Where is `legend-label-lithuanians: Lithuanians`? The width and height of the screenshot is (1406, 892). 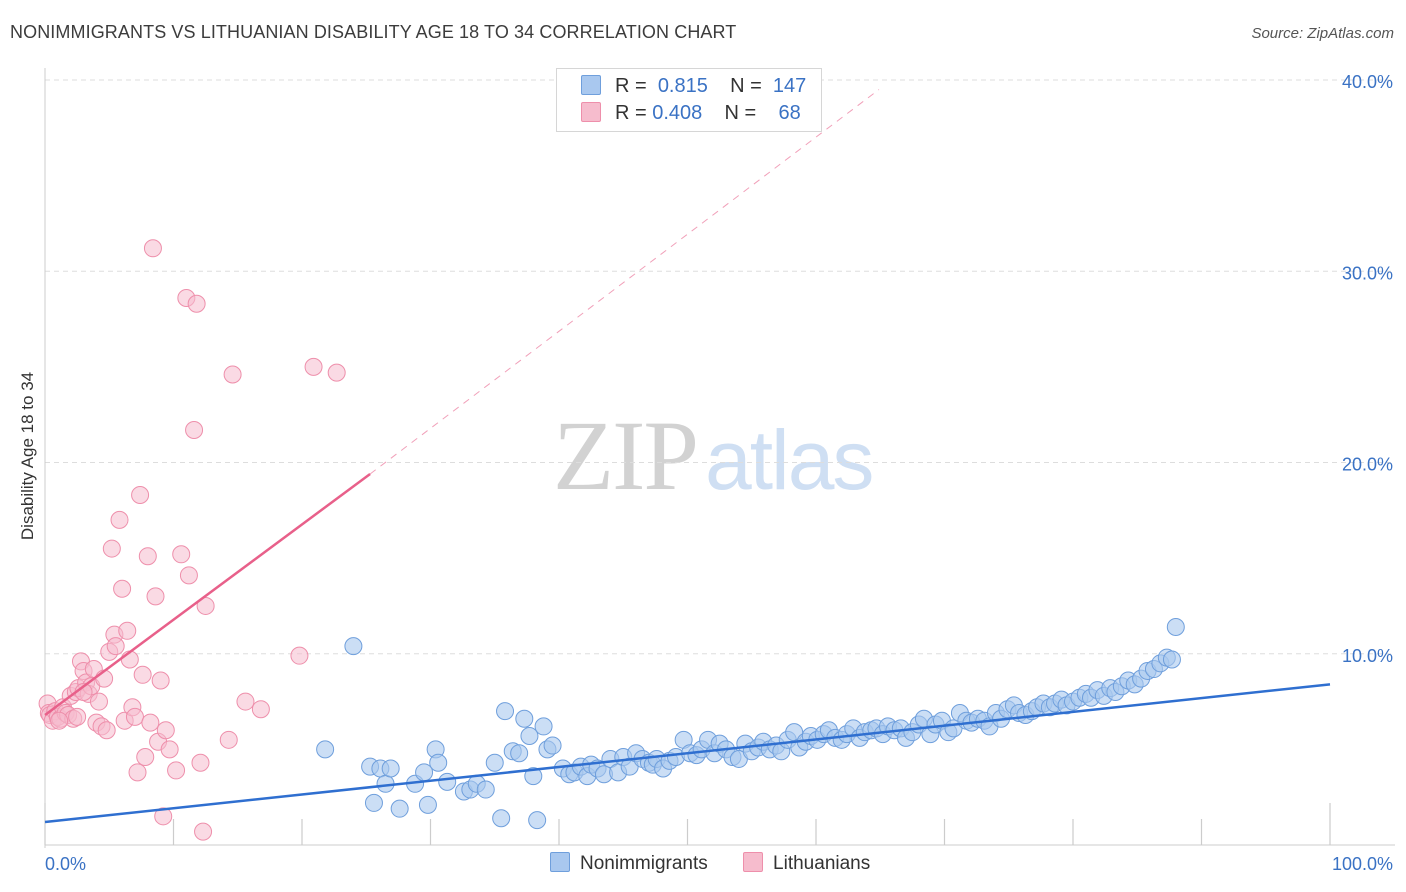 legend-label-lithuanians: Lithuanians is located at coordinates (822, 863).